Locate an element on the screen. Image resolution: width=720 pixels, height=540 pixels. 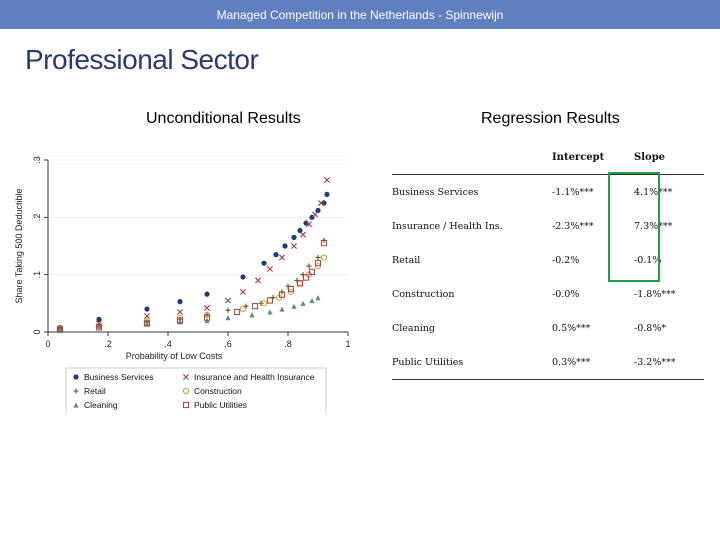
x-tick-label: .6 is located at coordinates (228, 344).